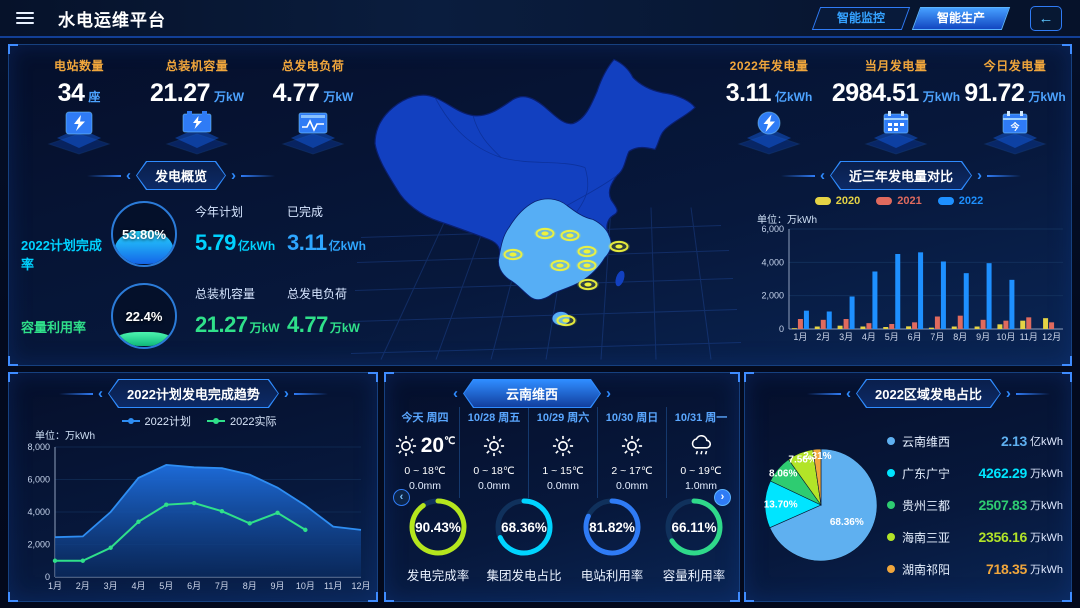  Describe the element at coordinates (975, 441) in the screenshot. I see `pie-legend-row-0: 云南维西 2.13 亿kWh` at that location.